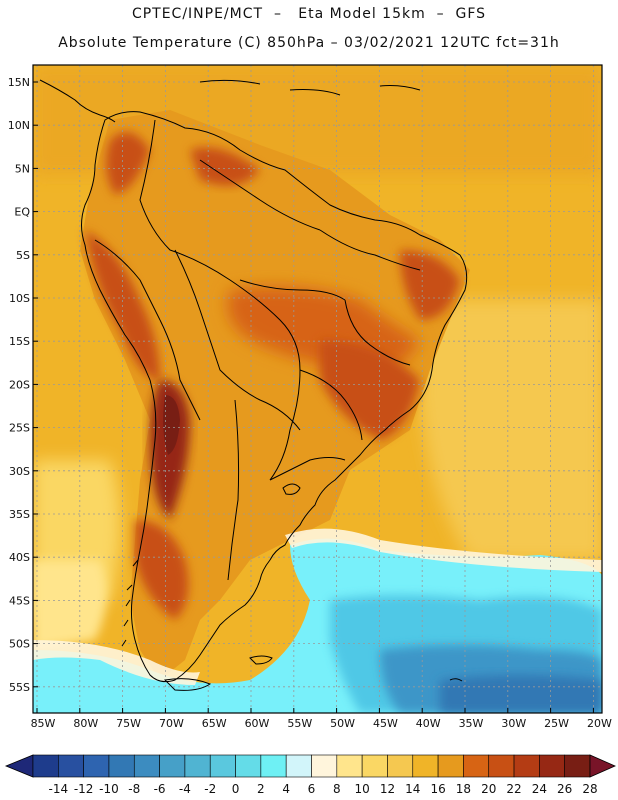 The image size is (618, 800). Describe the element at coordinates (59, 789) in the screenshot. I see `colorbar-label: -14` at that location.